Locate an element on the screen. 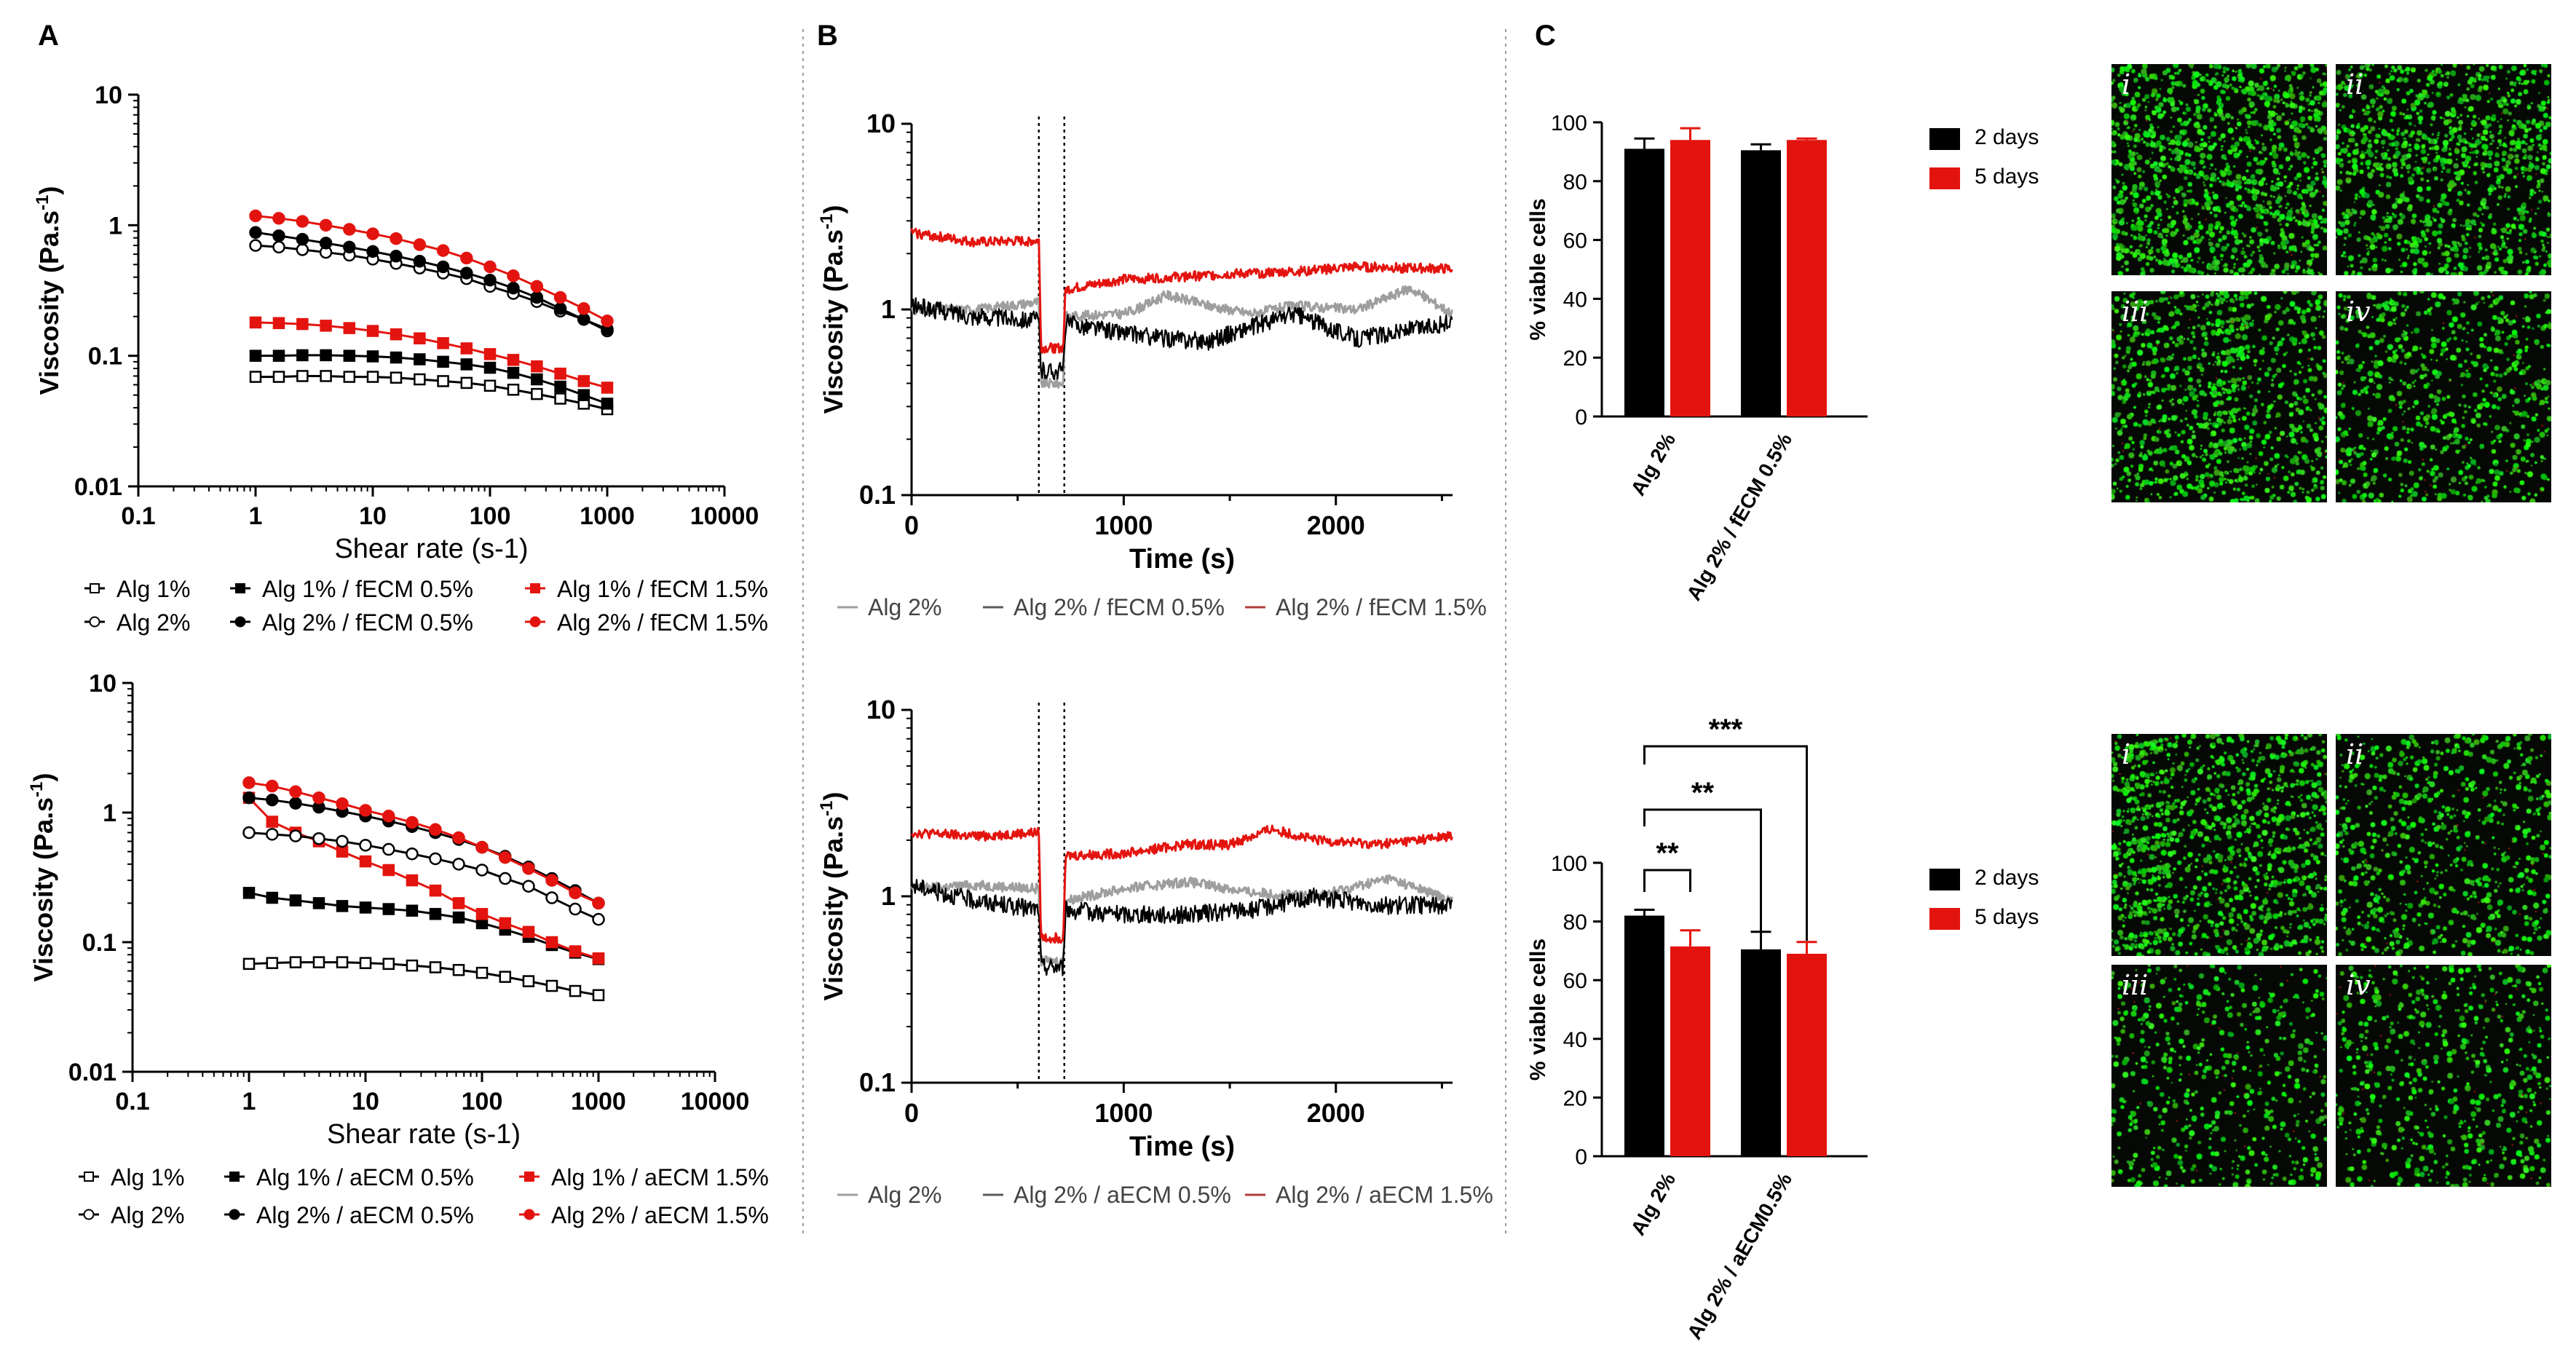 The image size is (2576, 1355). y-axis-label: % viable cells is located at coordinates (1538, 1010).